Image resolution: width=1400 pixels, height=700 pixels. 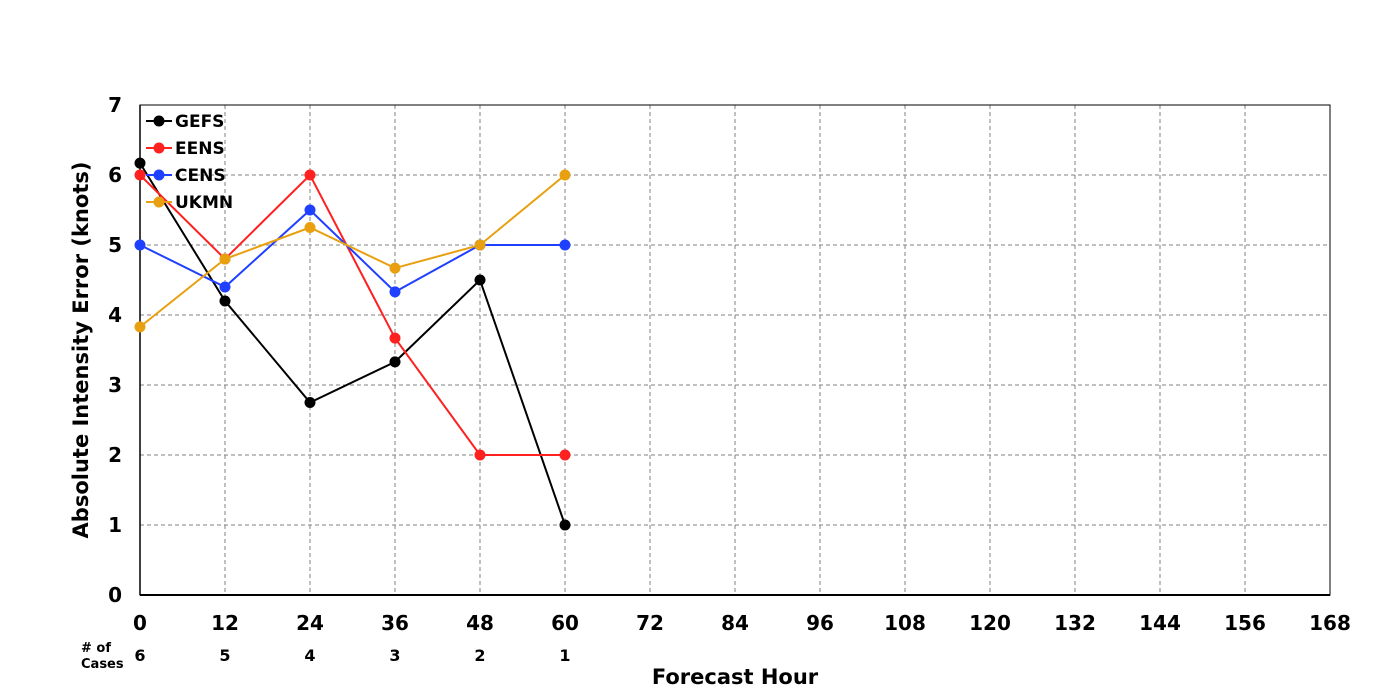 What do you see at coordinates (905, 623) in the screenshot?
I see `x-tick-label: 108` at bounding box center [905, 623].